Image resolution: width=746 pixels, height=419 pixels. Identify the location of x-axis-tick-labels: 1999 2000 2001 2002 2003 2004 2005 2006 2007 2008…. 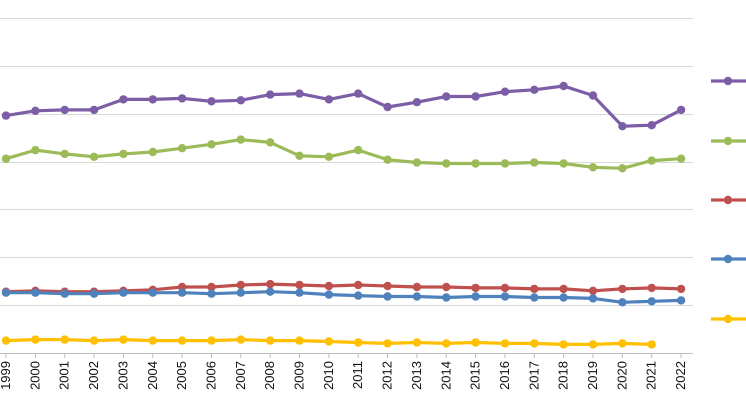
(344, 375).